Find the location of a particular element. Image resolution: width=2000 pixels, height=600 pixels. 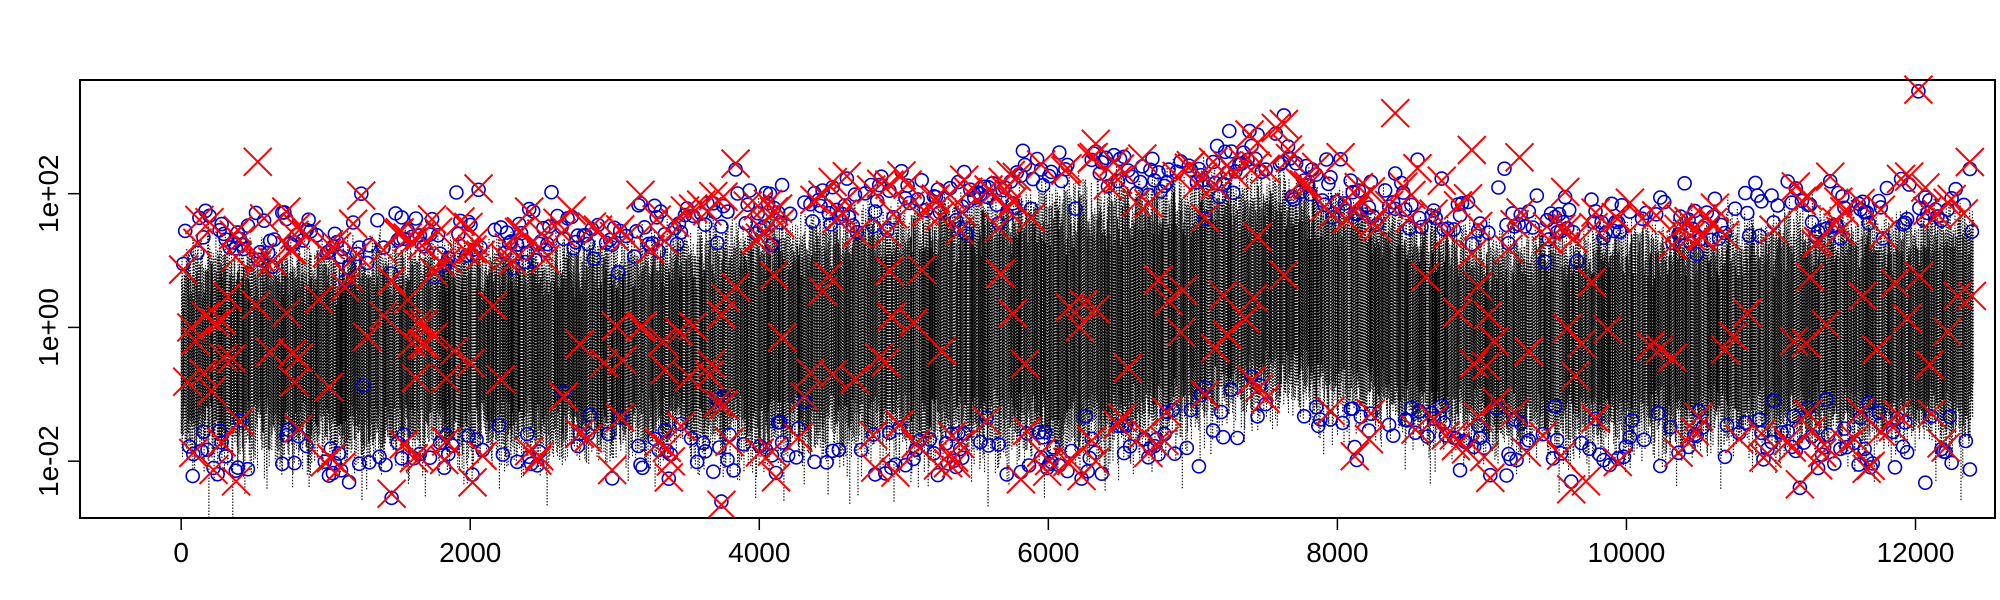

circle-outlier is located at coordinates (1800, 488).